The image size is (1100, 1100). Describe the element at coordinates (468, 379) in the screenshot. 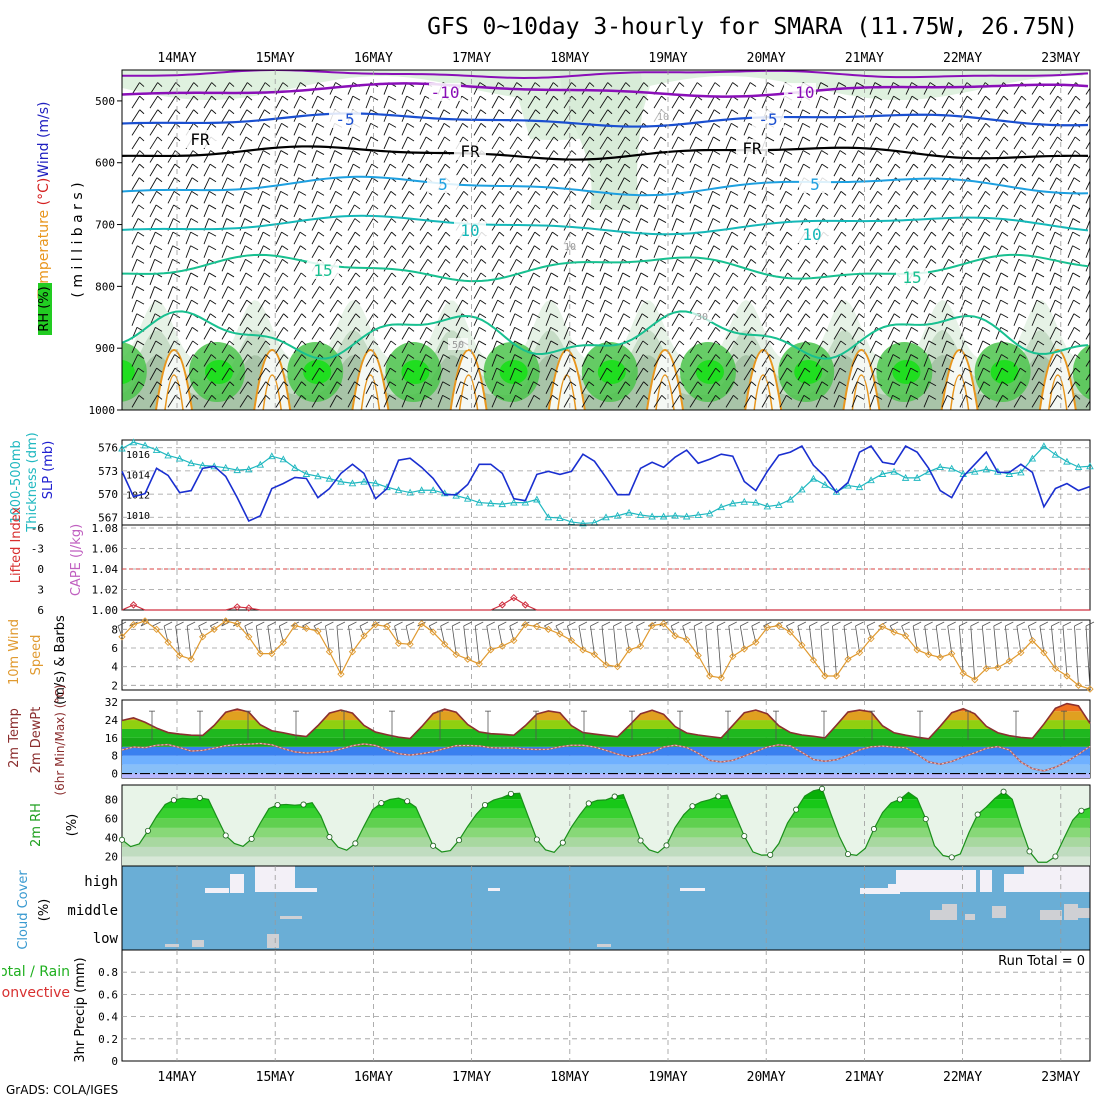

I see `warm-arch` at that location.